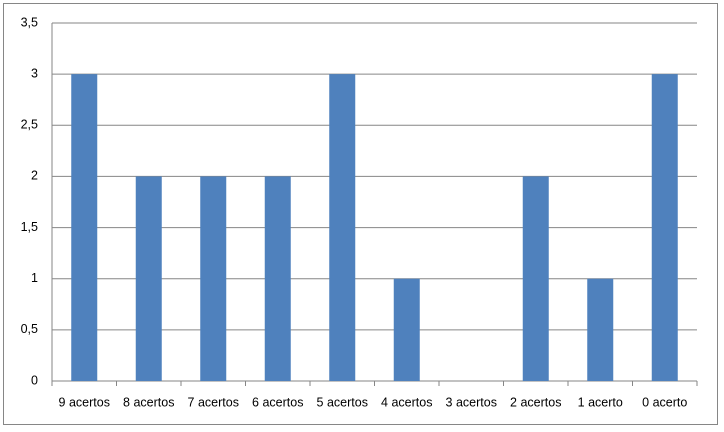 Image resolution: width=724 pixels, height=432 pixels. Describe the element at coordinates (84, 402) in the screenshot. I see `x-tick-label: 9 acertos` at that location.